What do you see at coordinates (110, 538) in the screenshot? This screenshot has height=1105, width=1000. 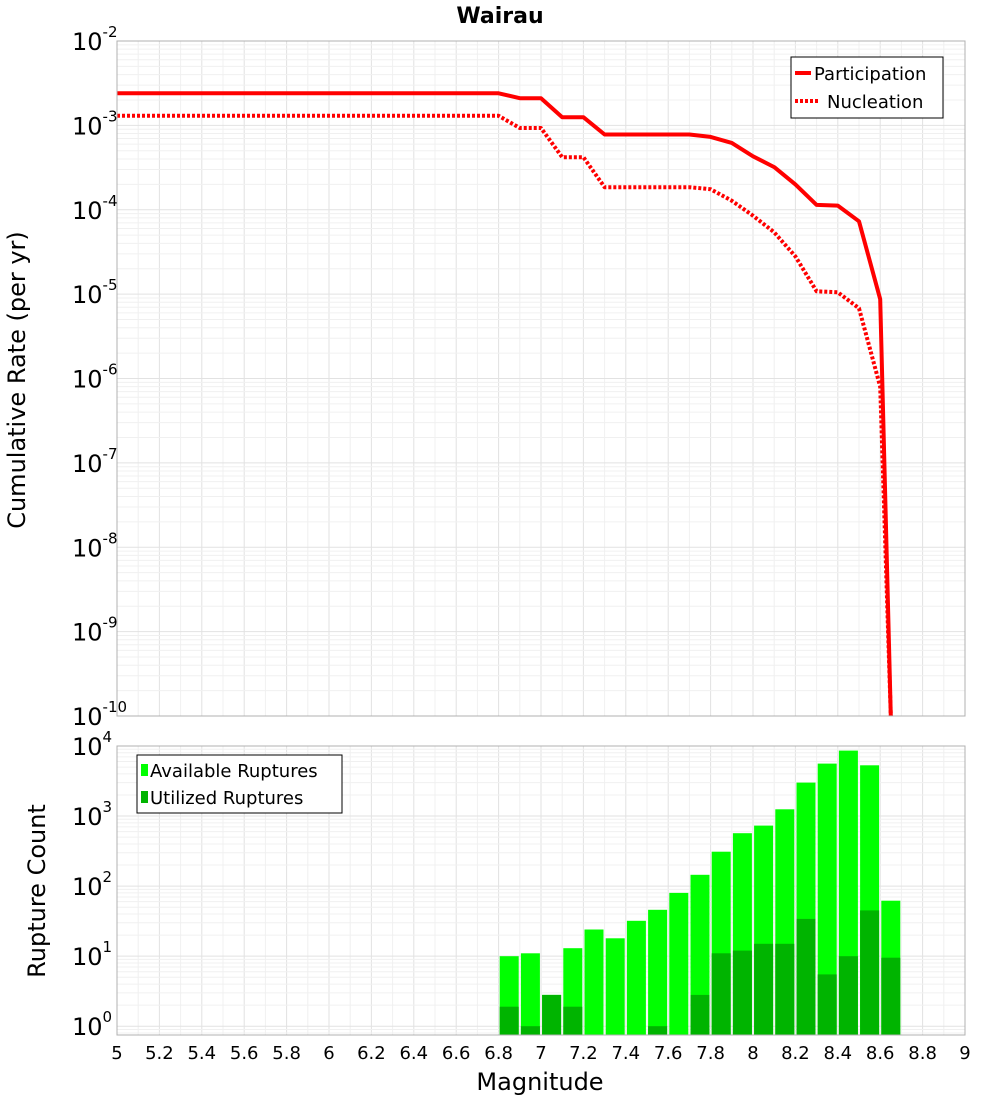 I see `y-tick-exponent: -8` at bounding box center [110, 538].